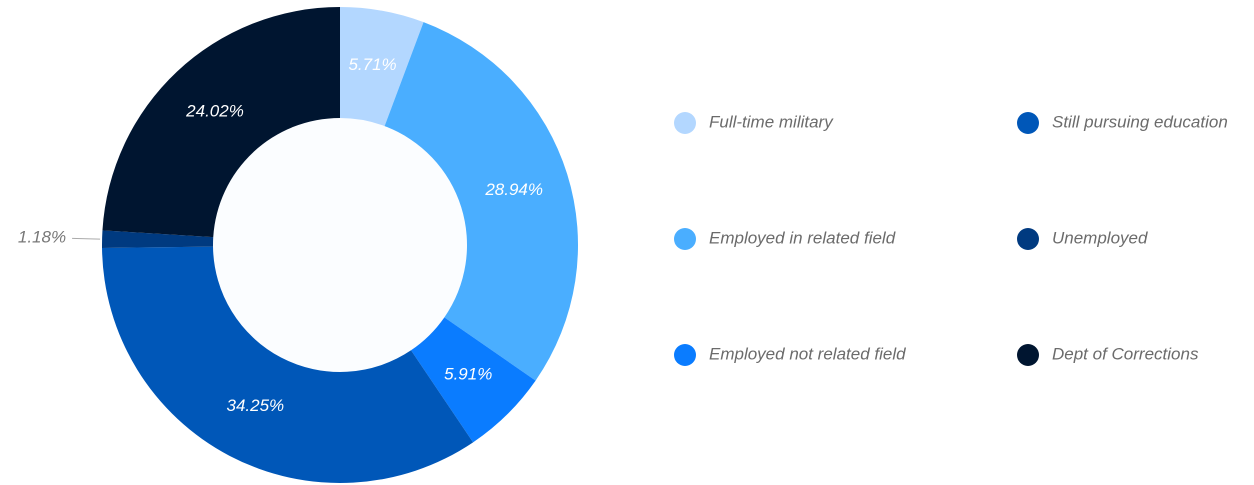 This screenshot has height=485, width=1254. What do you see at coordinates (1140, 121) in the screenshot?
I see `legend-label: Still pursuing education` at bounding box center [1140, 121].